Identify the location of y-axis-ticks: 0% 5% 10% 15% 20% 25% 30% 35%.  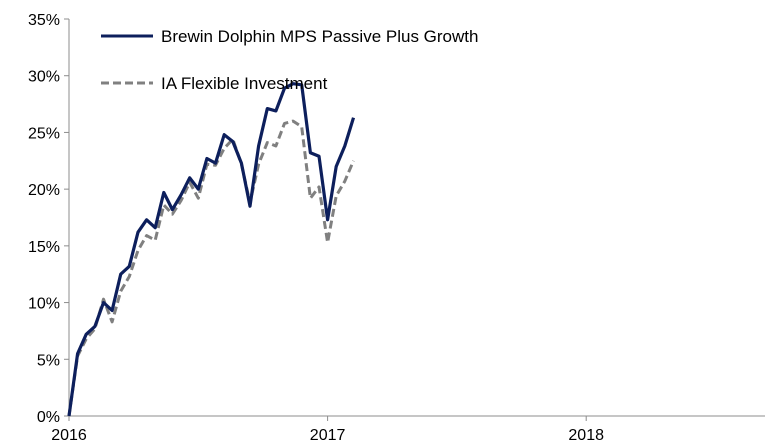
(48, 219).